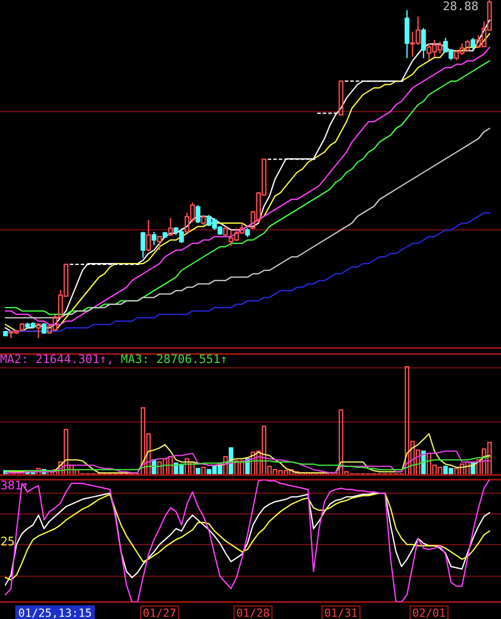 Image resolution: width=501 pixels, height=619 pixels. I want to click on x-tick-label: 01/27, so click(160, 613).